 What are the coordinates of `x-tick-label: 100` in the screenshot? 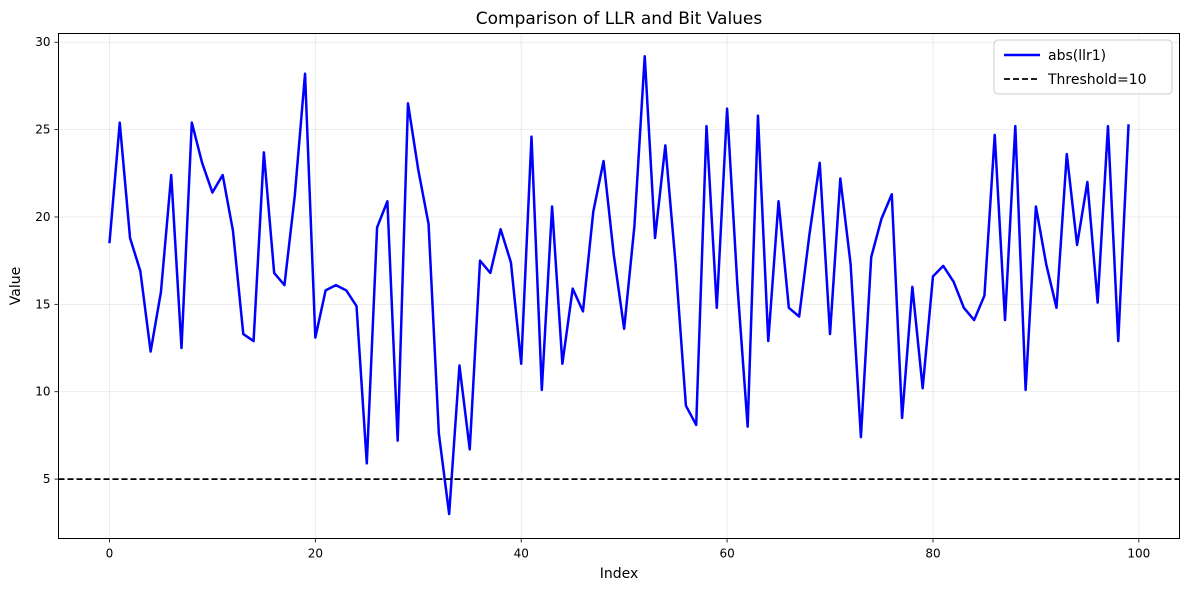 It's located at (1138, 554).